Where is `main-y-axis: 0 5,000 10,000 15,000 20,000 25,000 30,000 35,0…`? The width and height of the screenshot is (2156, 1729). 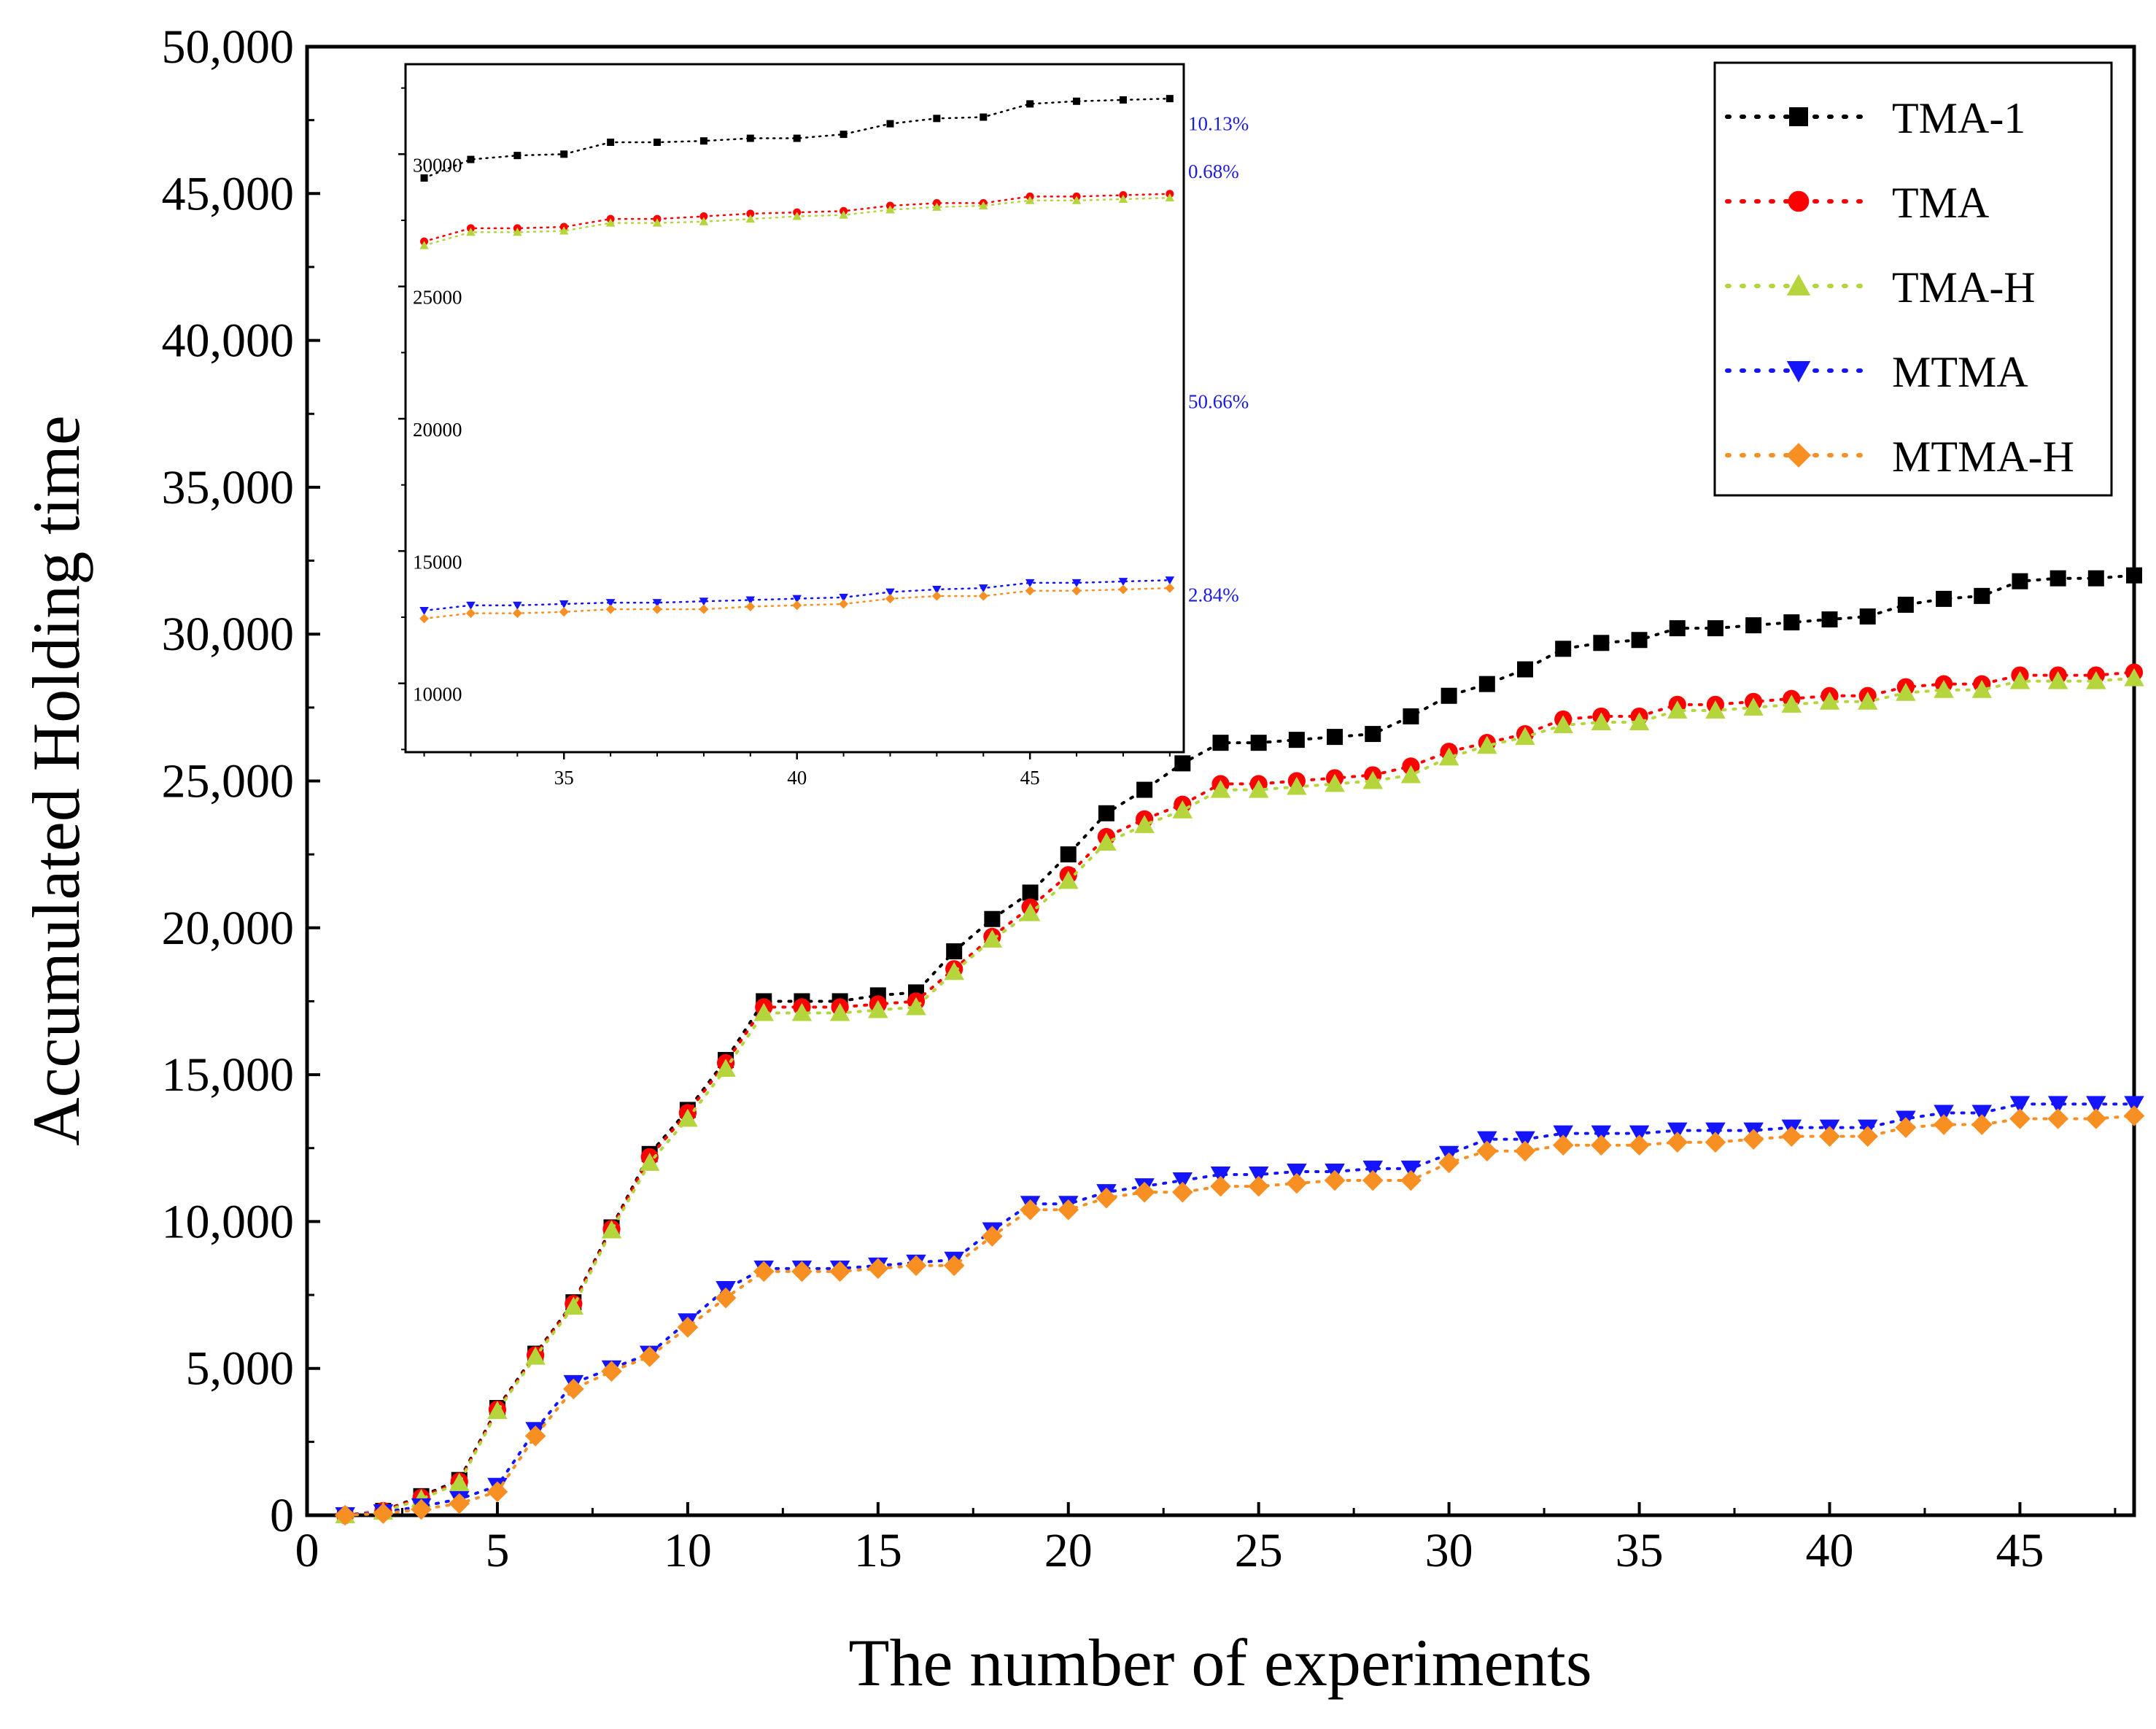 main-y-axis: 0 5,000 10,000 15,000 20,000 25,000 30,000 35,0… is located at coordinates (241, 781).